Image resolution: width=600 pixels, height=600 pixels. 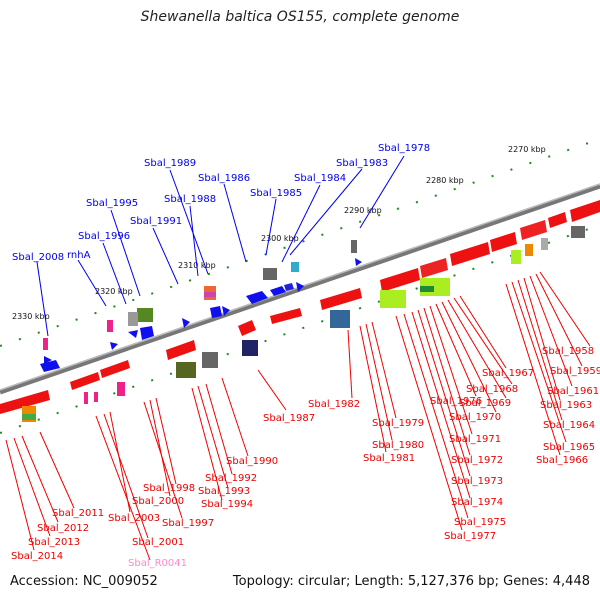 I want to click on gene-label: Sbal_1986, so click(x=224, y=178).